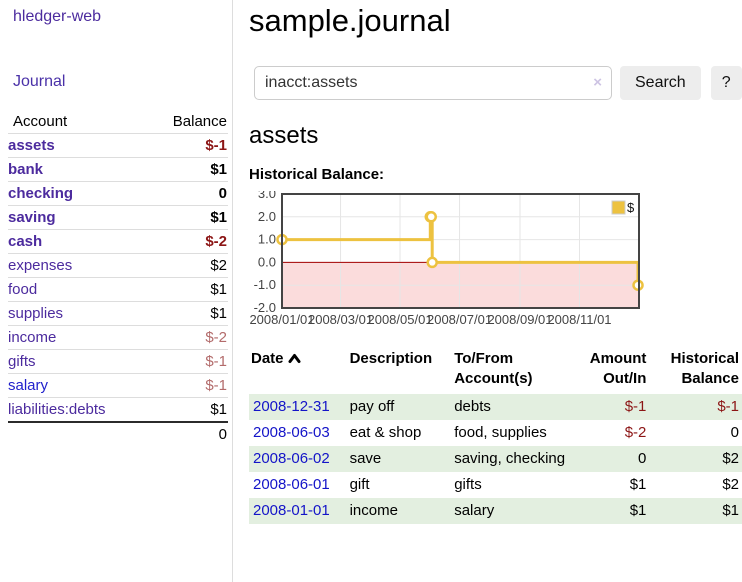 The image size is (742, 582). I want to click on register-col-date-label: Date, so click(267, 358).